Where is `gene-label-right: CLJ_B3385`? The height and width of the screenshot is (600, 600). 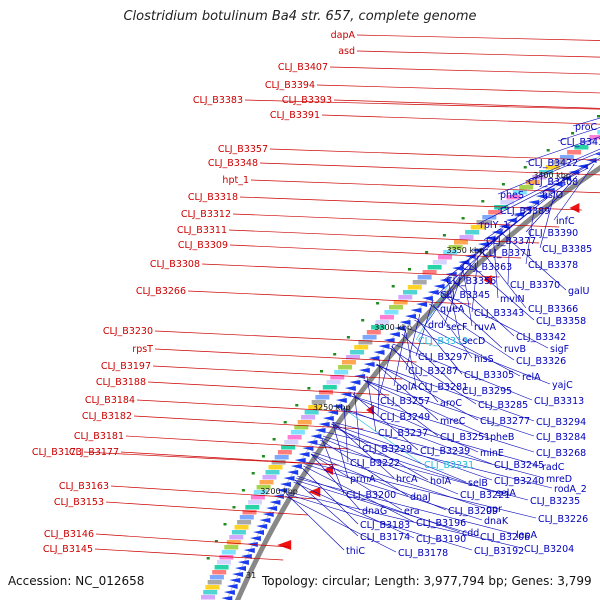
gene-label-right: CLJ_B3385 is located at coordinates (567, 249).